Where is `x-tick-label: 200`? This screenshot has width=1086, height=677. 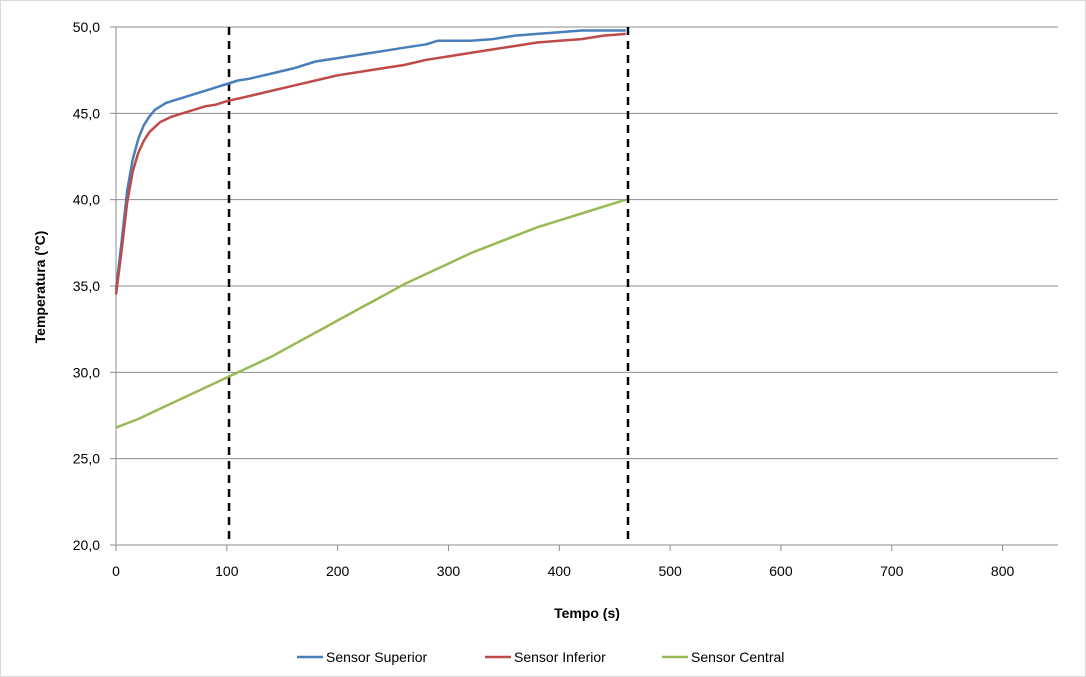
x-tick-label: 200 is located at coordinates (338, 571).